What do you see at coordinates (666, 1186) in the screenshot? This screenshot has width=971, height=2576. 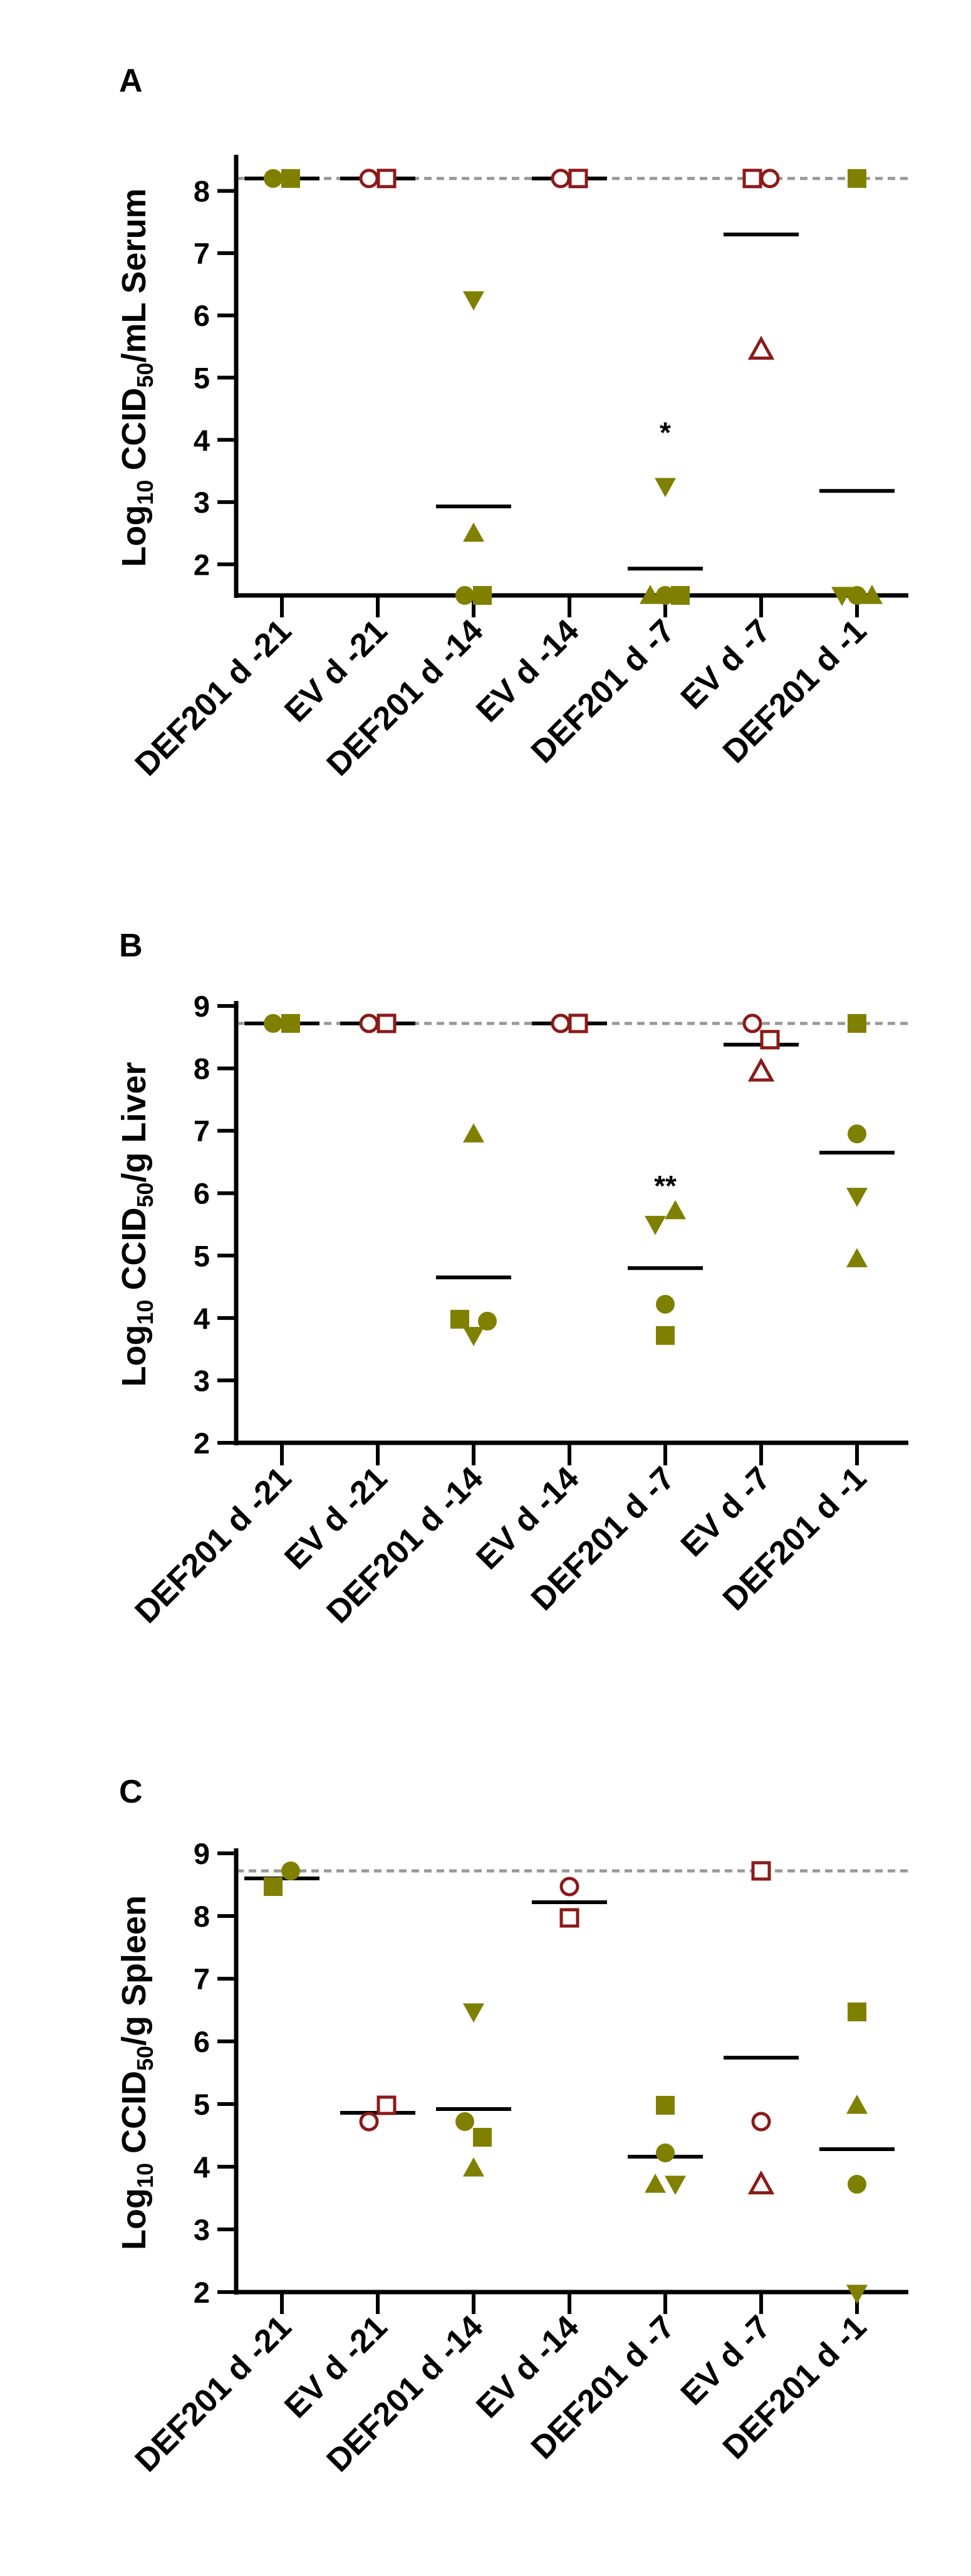 I see `significance-marker: **` at bounding box center [666, 1186].